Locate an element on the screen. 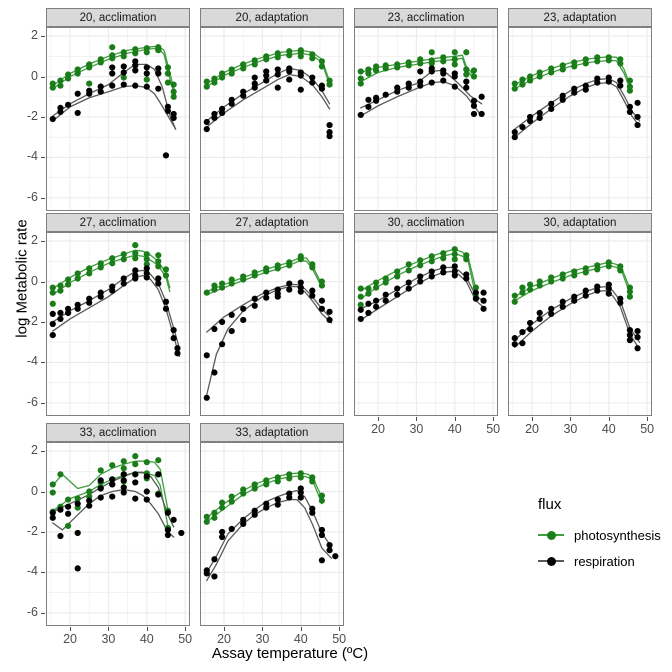  facet-strip-label: 33, acclimation is located at coordinates (118, 432).